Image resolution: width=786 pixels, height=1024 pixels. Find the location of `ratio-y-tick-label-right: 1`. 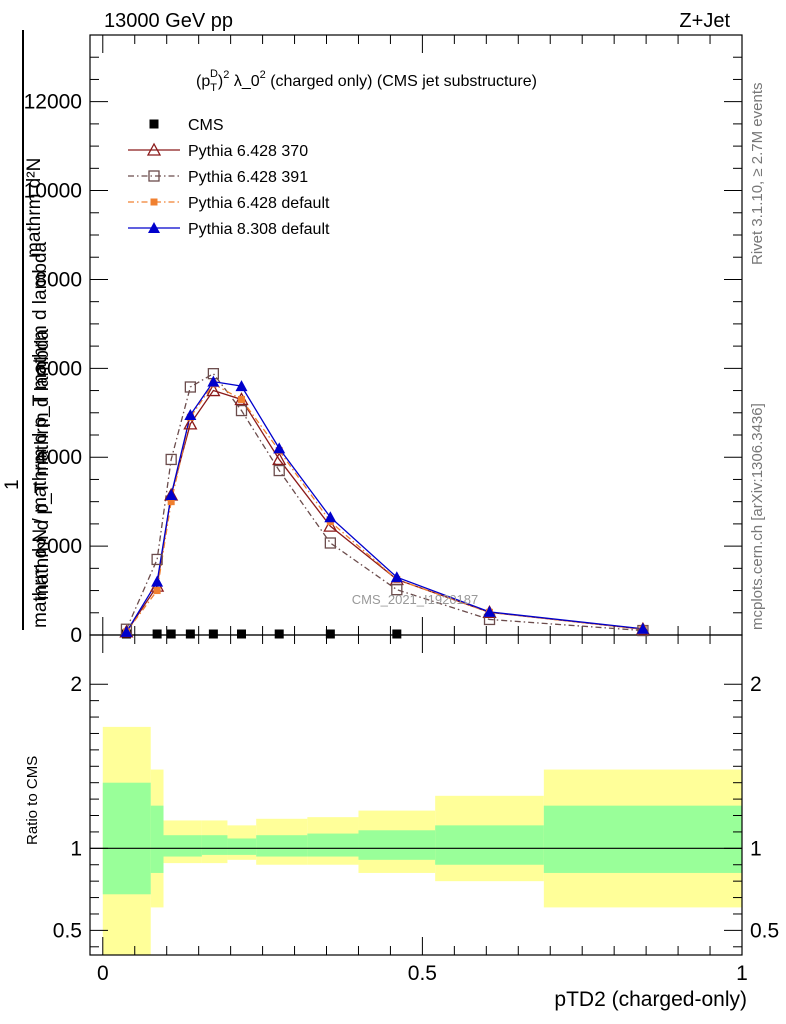

ratio-y-tick-label-right: 1 is located at coordinates (756, 848).